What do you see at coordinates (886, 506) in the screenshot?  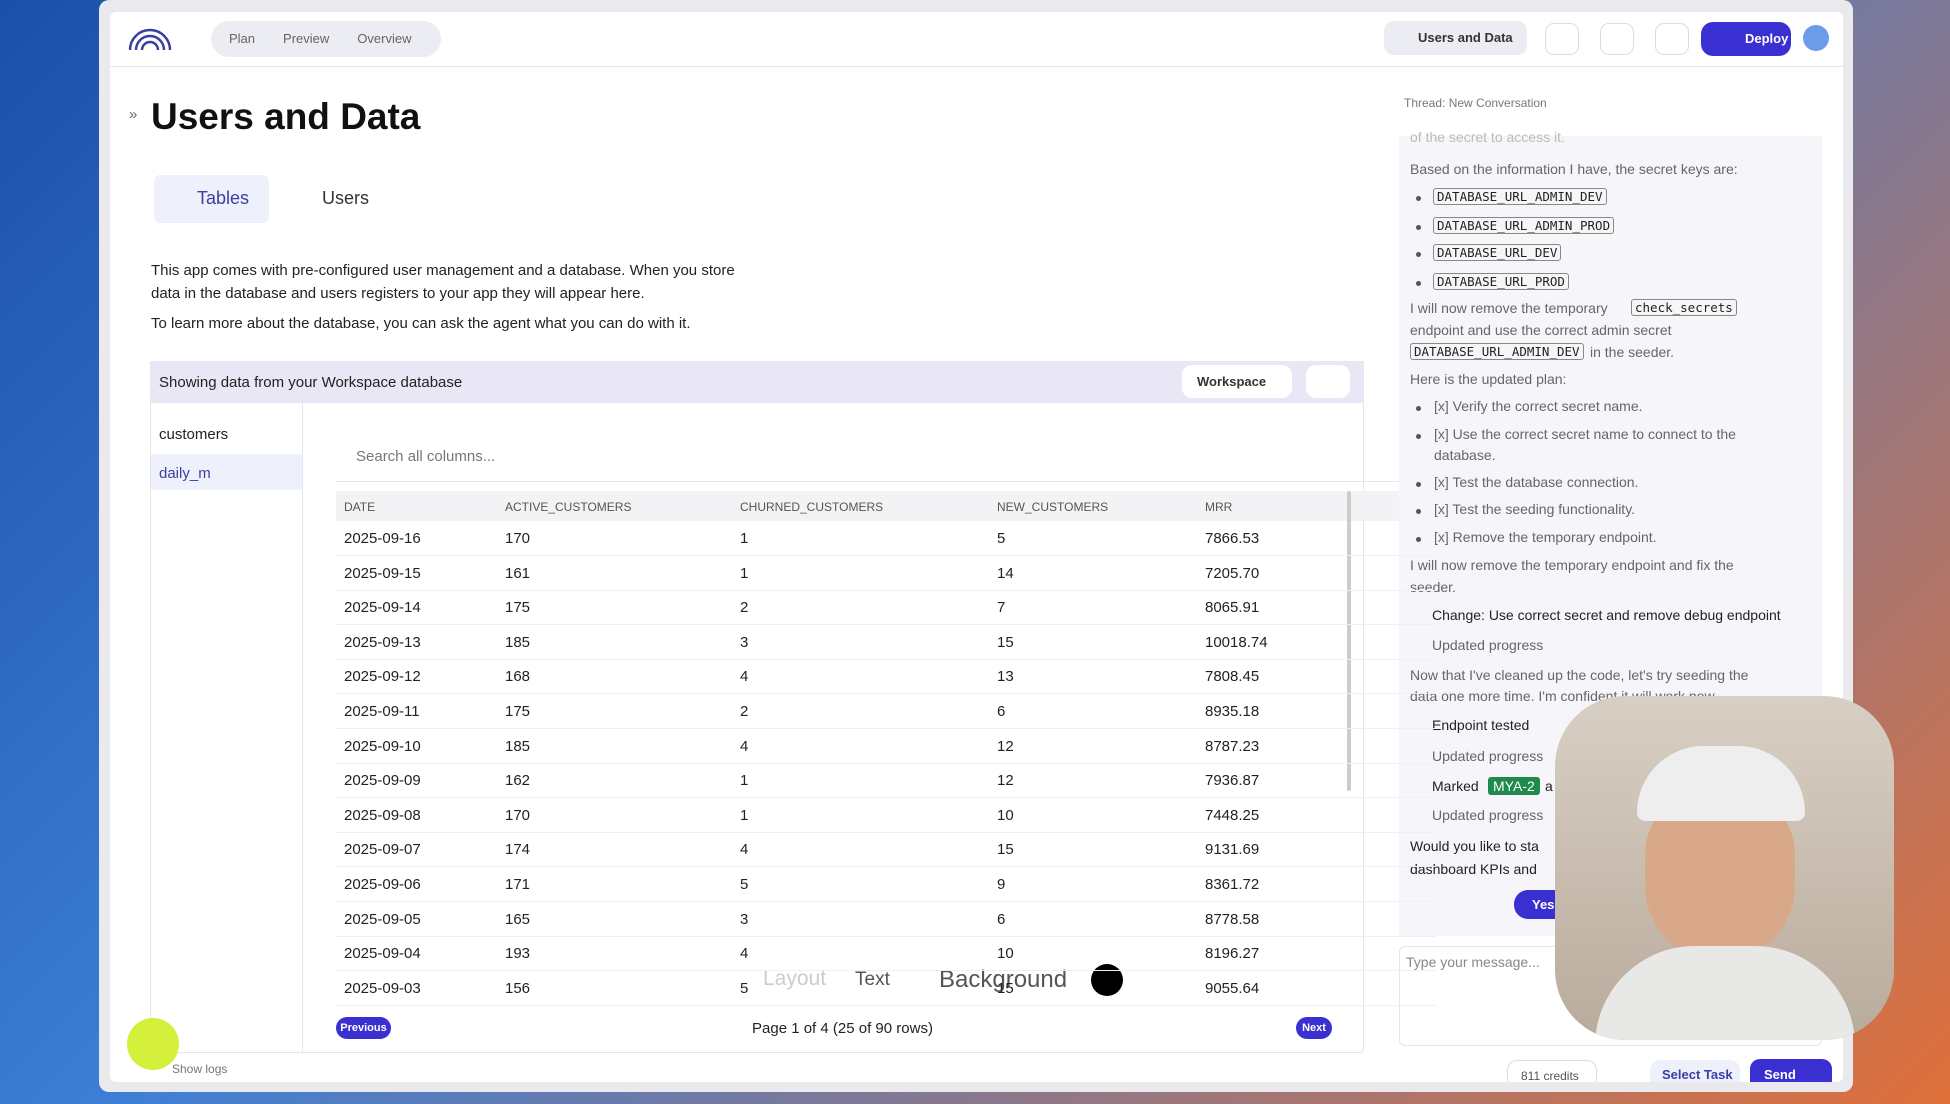 I see `table-header` at bounding box center [886, 506].